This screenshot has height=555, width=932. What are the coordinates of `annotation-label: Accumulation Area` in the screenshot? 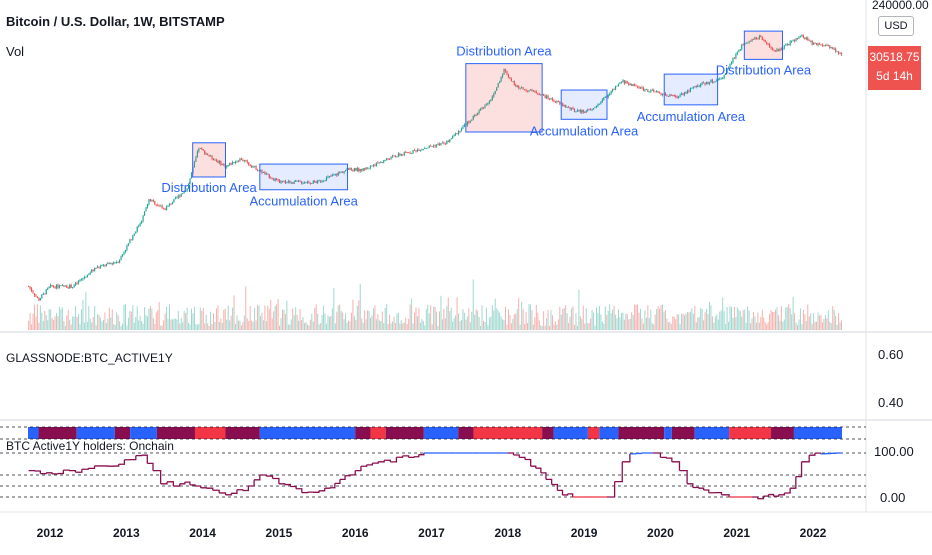 It's located at (691, 116).